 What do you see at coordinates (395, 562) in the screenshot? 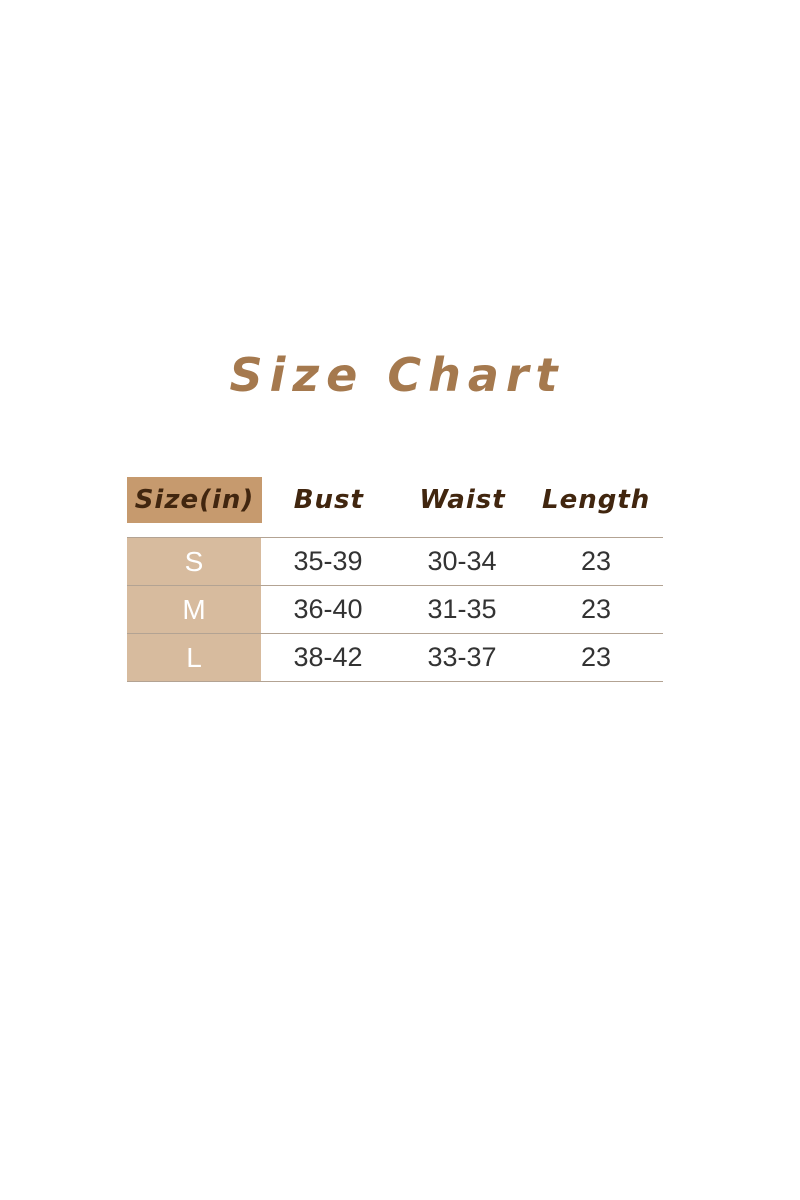
I see `table-row-s: S 35-39 30-34 23` at bounding box center [395, 562].